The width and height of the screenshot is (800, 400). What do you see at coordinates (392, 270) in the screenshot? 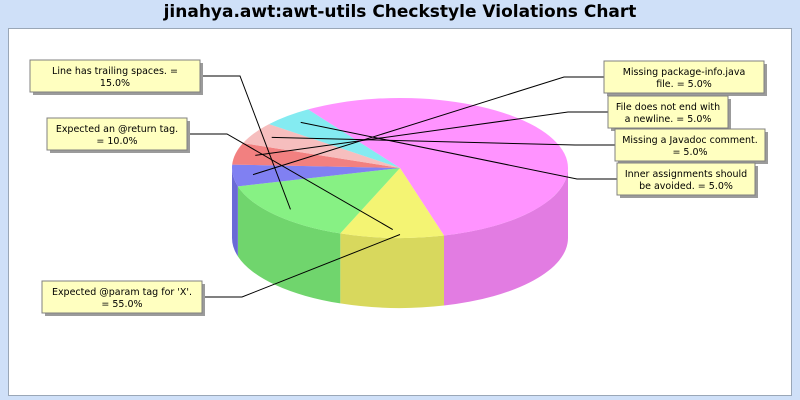
I see `pie-side-expected-an-return-tag` at bounding box center [392, 270].